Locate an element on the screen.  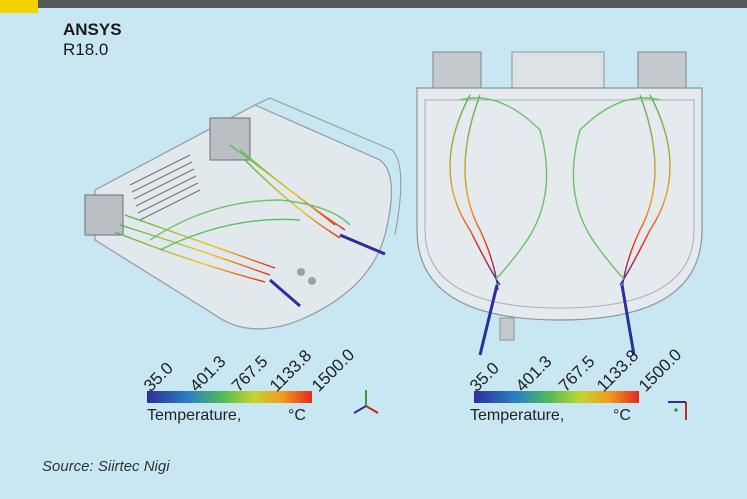
accent-tab is located at coordinates (19, 6).